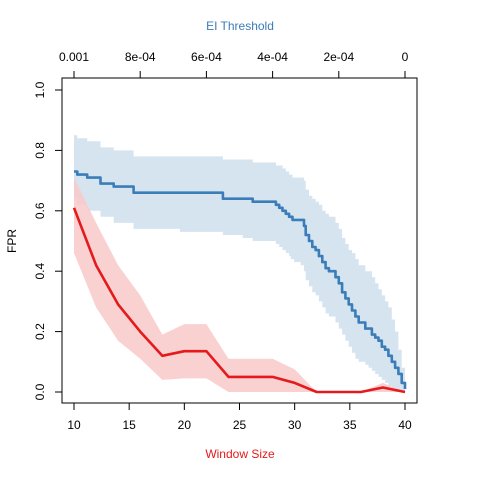  I want to click on bottom-tick-label: 10, so click(74, 425).